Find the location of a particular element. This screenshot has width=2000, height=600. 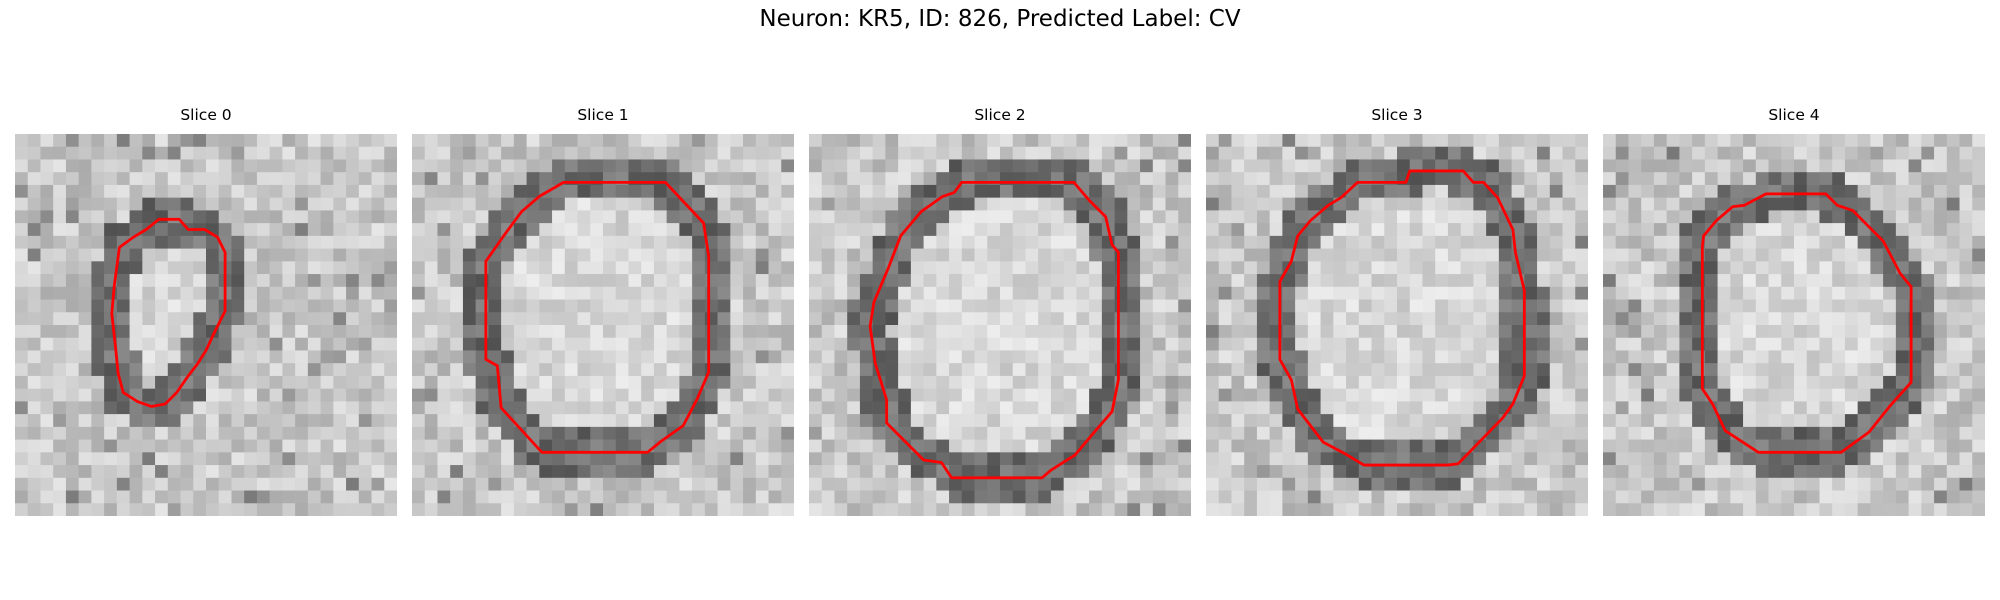

slice-title: Slice 4 is located at coordinates (1794, 115).